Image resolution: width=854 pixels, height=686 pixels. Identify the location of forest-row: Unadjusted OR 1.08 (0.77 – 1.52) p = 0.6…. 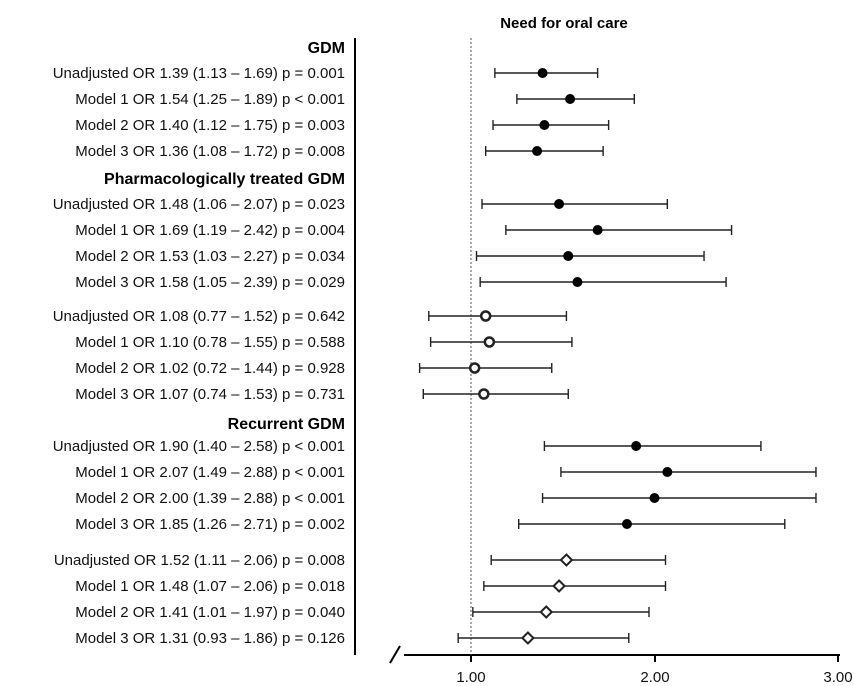
(310, 316).